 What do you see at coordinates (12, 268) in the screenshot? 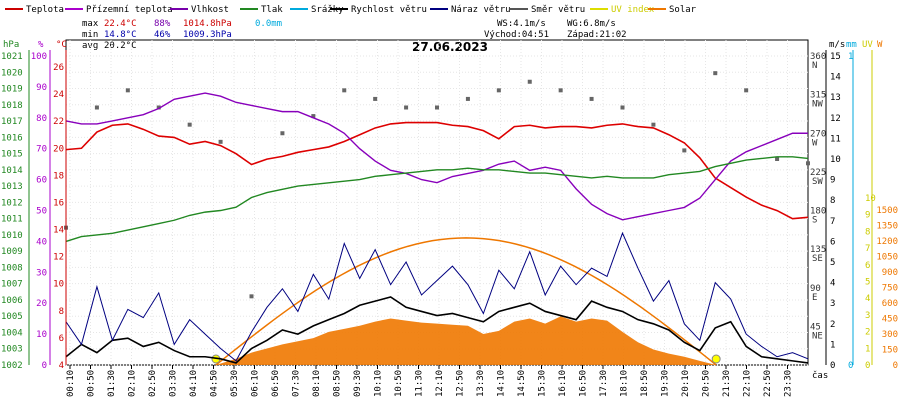
I see `axis-tick-hpa: 1008` at bounding box center [12, 268].